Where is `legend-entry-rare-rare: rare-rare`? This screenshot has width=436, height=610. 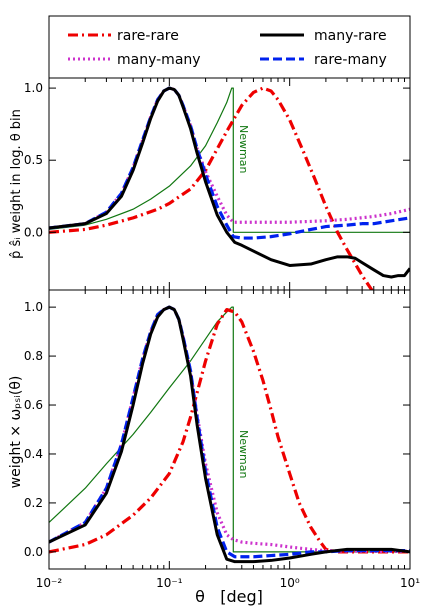 legend-entry-rare-rare: rare-rare is located at coordinates (123, 36).